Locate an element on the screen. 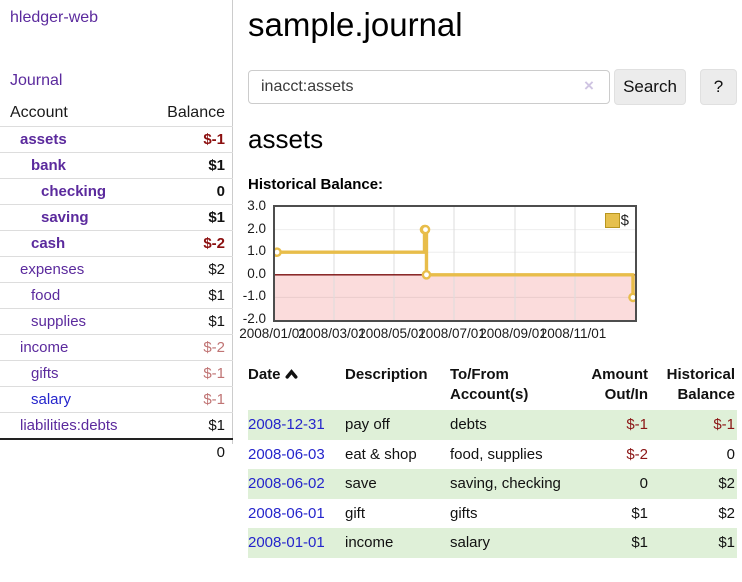 This screenshot has height=582, width=742. chart-series is located at coordinates (455, 263).